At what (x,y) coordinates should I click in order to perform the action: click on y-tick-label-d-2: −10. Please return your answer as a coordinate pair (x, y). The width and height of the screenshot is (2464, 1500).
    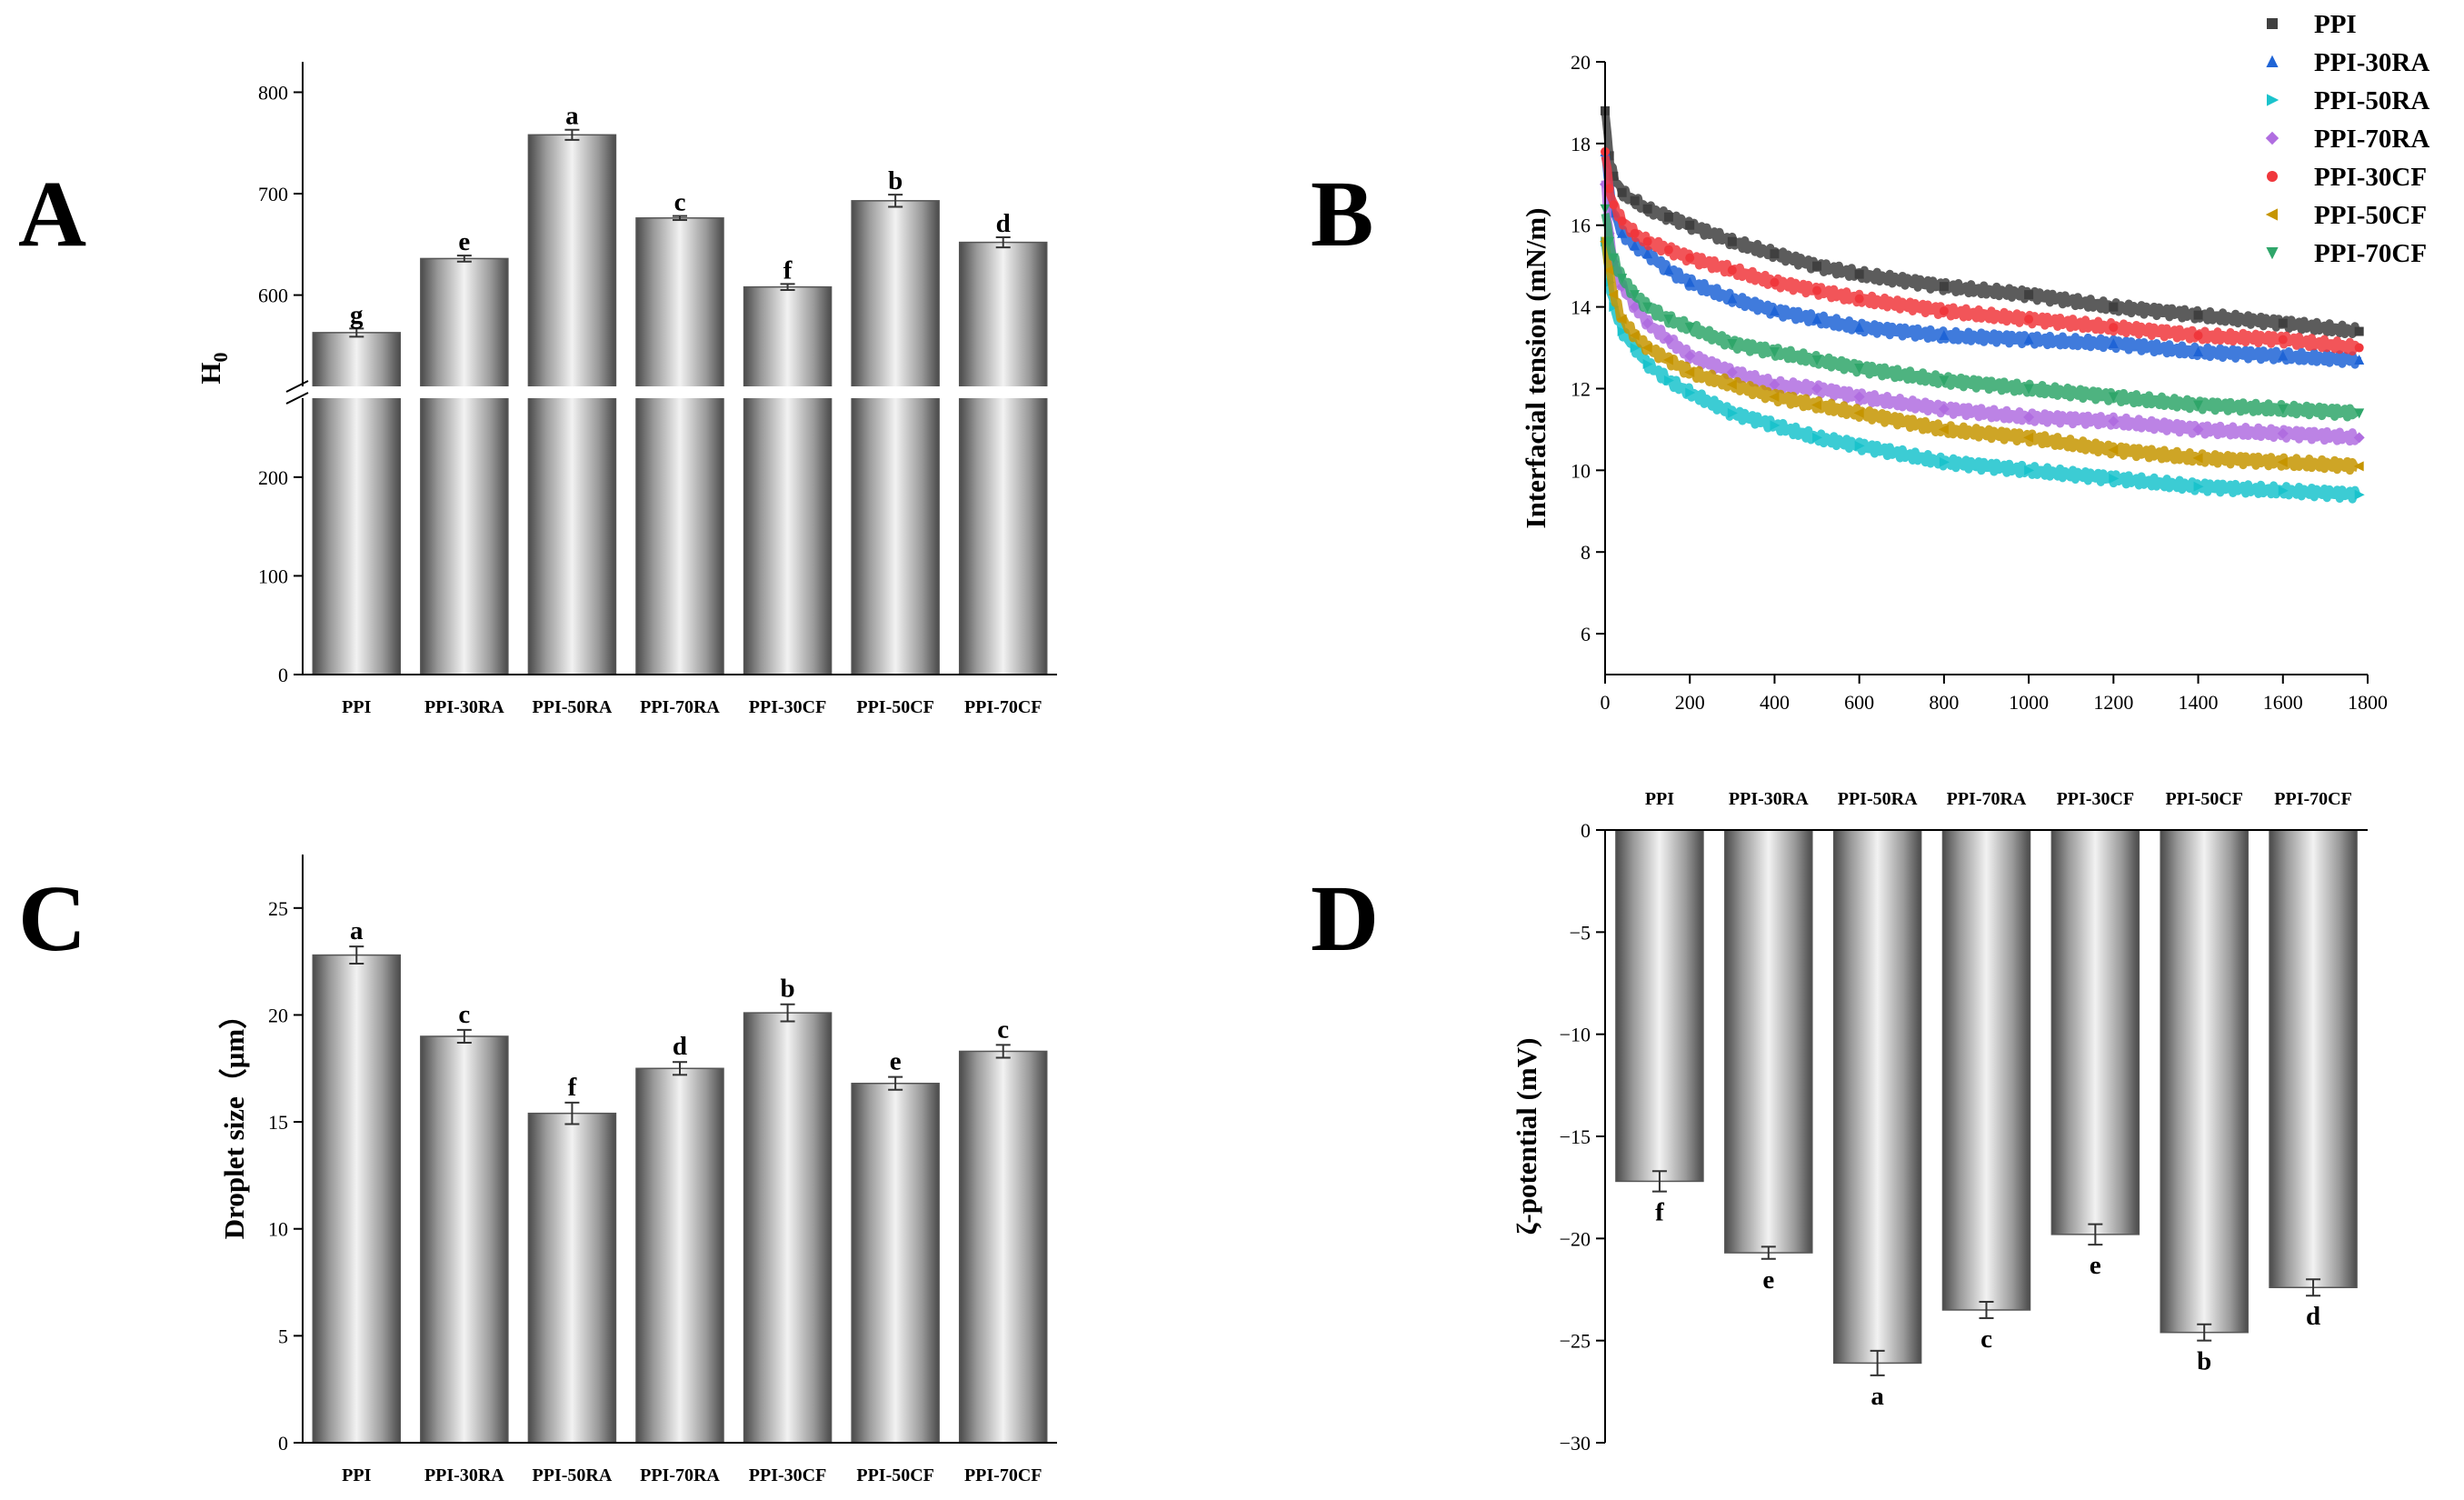
    Looking at the image, I should click on (1575, 1035).